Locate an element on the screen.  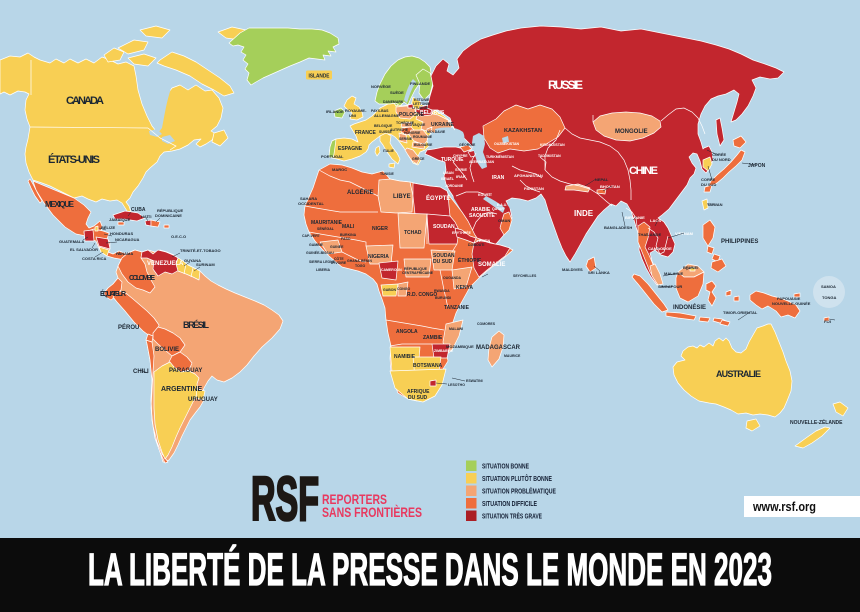
svg-text: CAP-VERT is located at coordinates (311, 236).